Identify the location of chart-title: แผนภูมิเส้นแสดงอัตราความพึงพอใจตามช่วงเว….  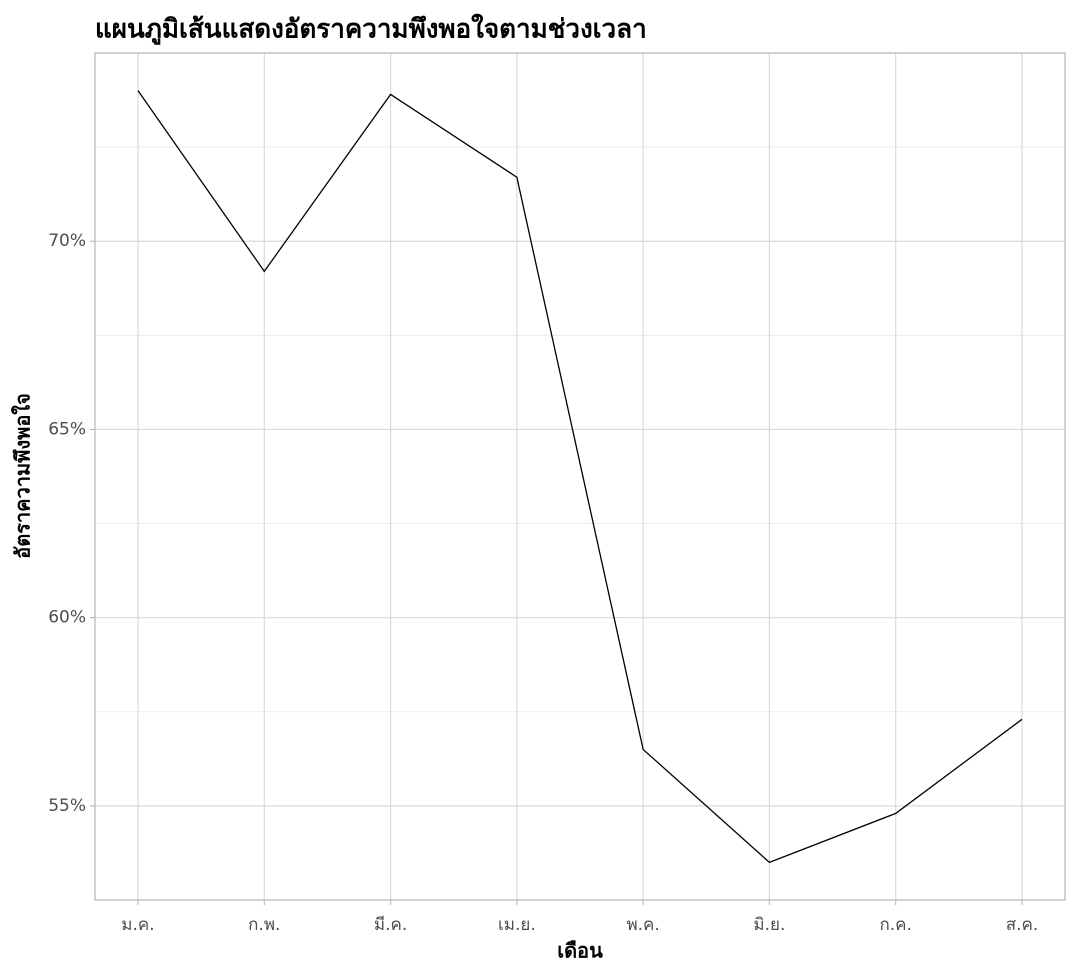
(371, 30).